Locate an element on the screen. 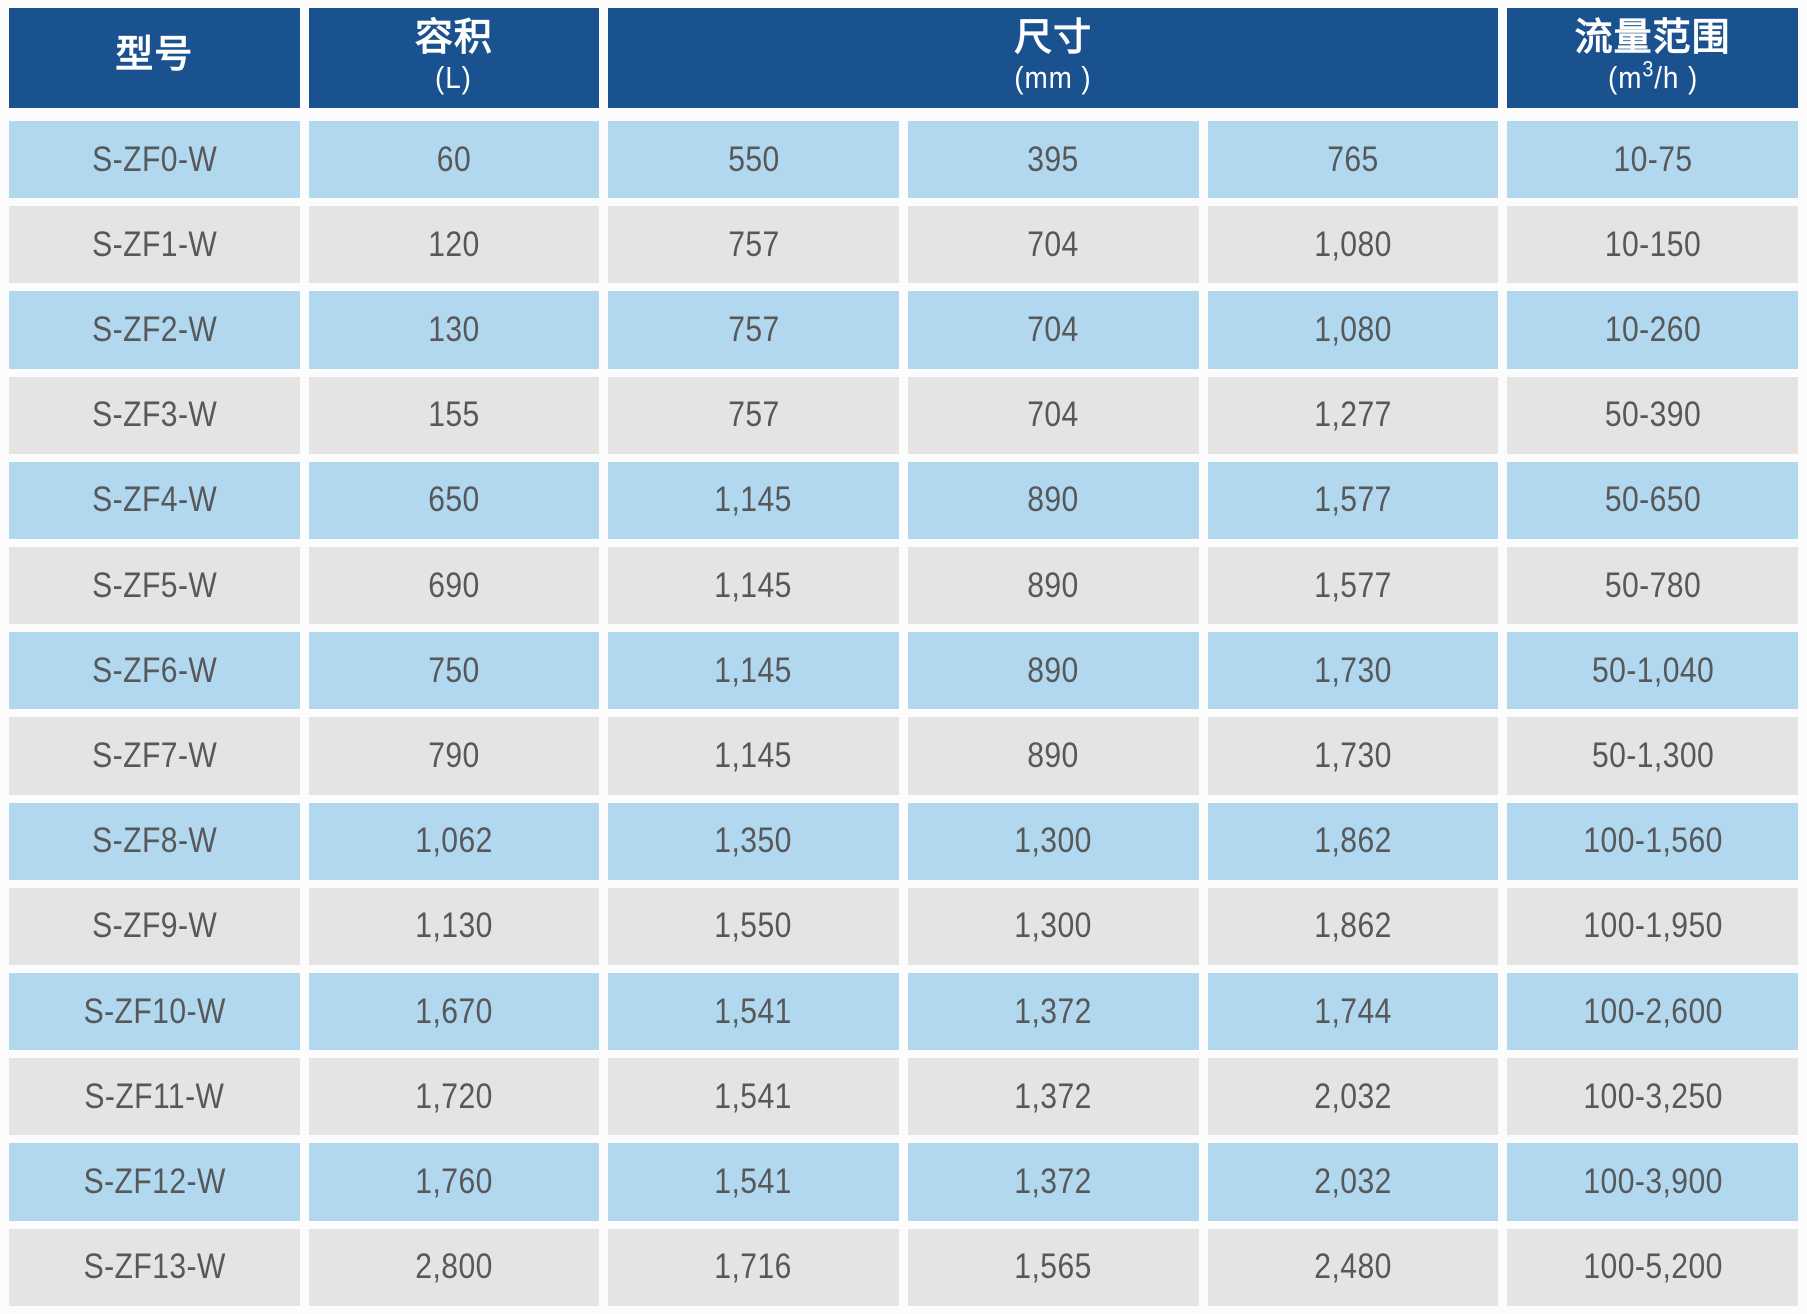 Image resolution: width=1807 pixels, height=1314 pixels. flow-range-cell: 10-150 is located at coordinates (1652, 245).